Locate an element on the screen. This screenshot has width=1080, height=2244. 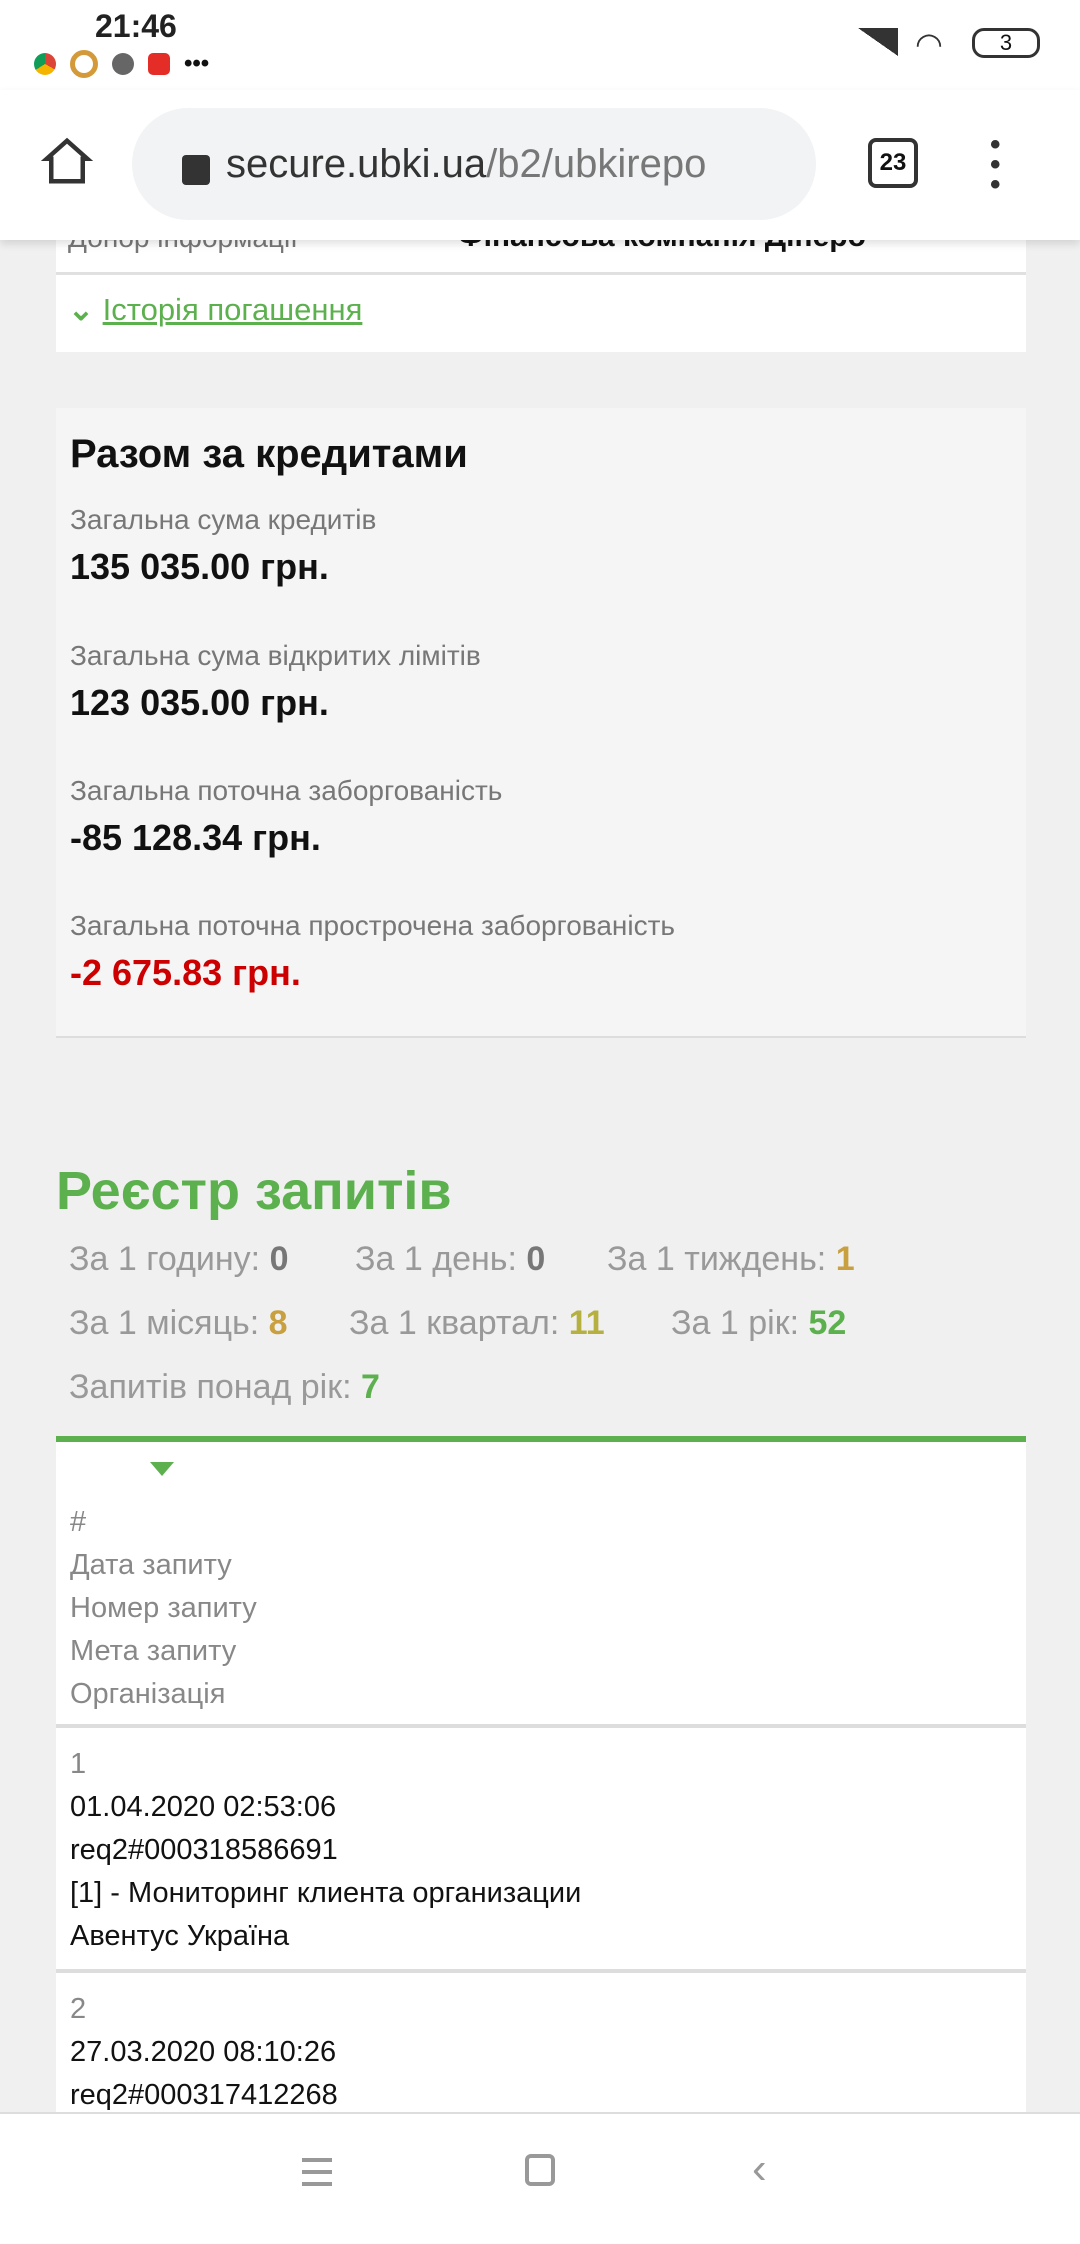
row-purpose: [1] - Мониторинг клиента организации is located at coordinates (326, 1893).